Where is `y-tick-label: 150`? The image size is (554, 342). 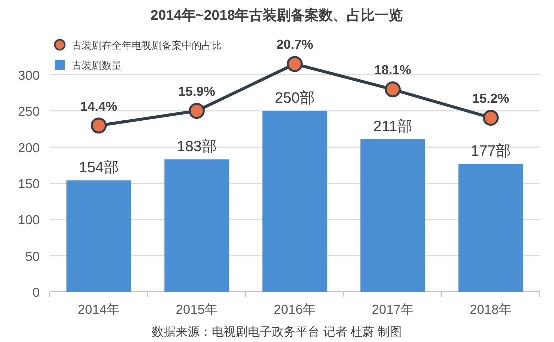 y-tick-label: 150 is located at coordinates (29, 184).